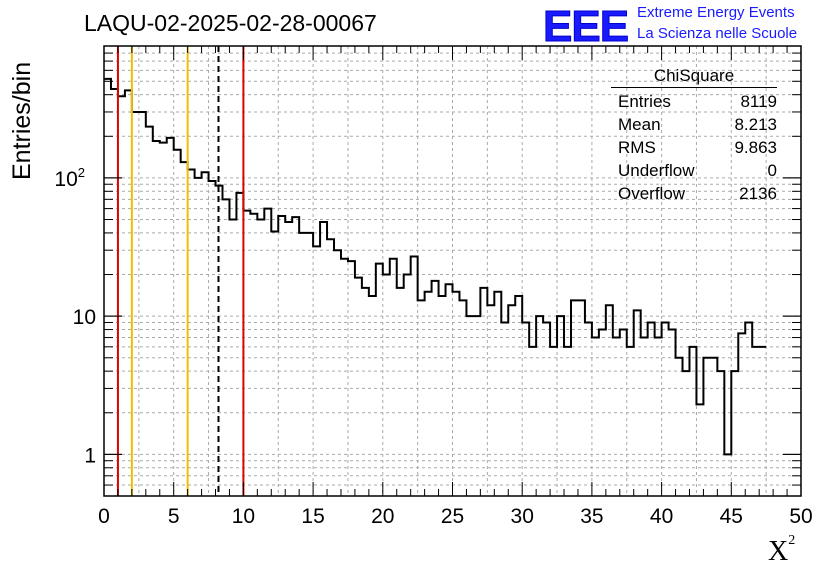  I want to click on eee-logo: EEE, so click(585, 27).